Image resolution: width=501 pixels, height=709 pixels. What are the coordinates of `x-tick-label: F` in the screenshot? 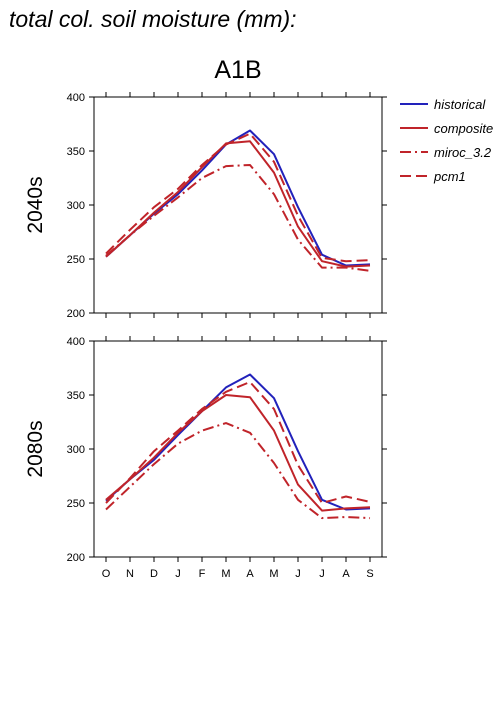 It's located at (202, 574).